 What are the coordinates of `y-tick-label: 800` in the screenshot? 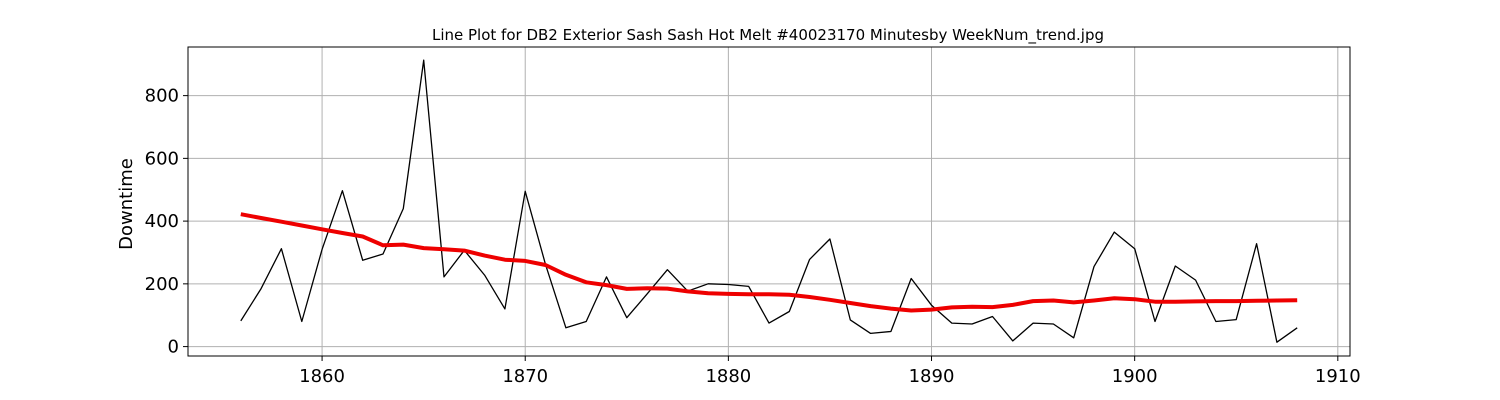 It's located at (162, 96).